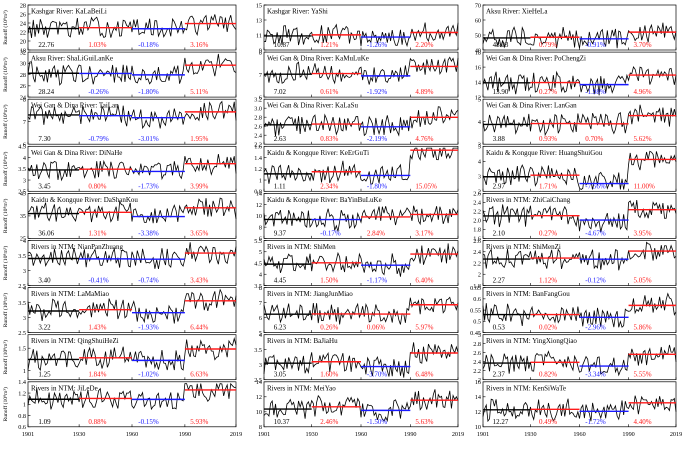 This screenshot has height=470, width=685. I want to click on period-3-change-label: 3.95%, so click(643, 233).